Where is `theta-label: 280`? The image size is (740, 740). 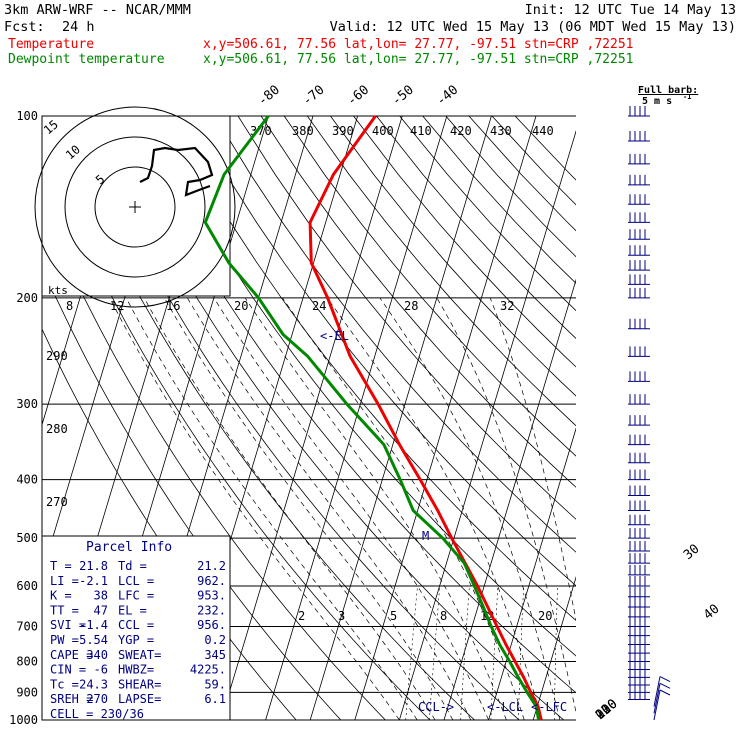
theta-label: 280 is located at coordinates (57, 429).